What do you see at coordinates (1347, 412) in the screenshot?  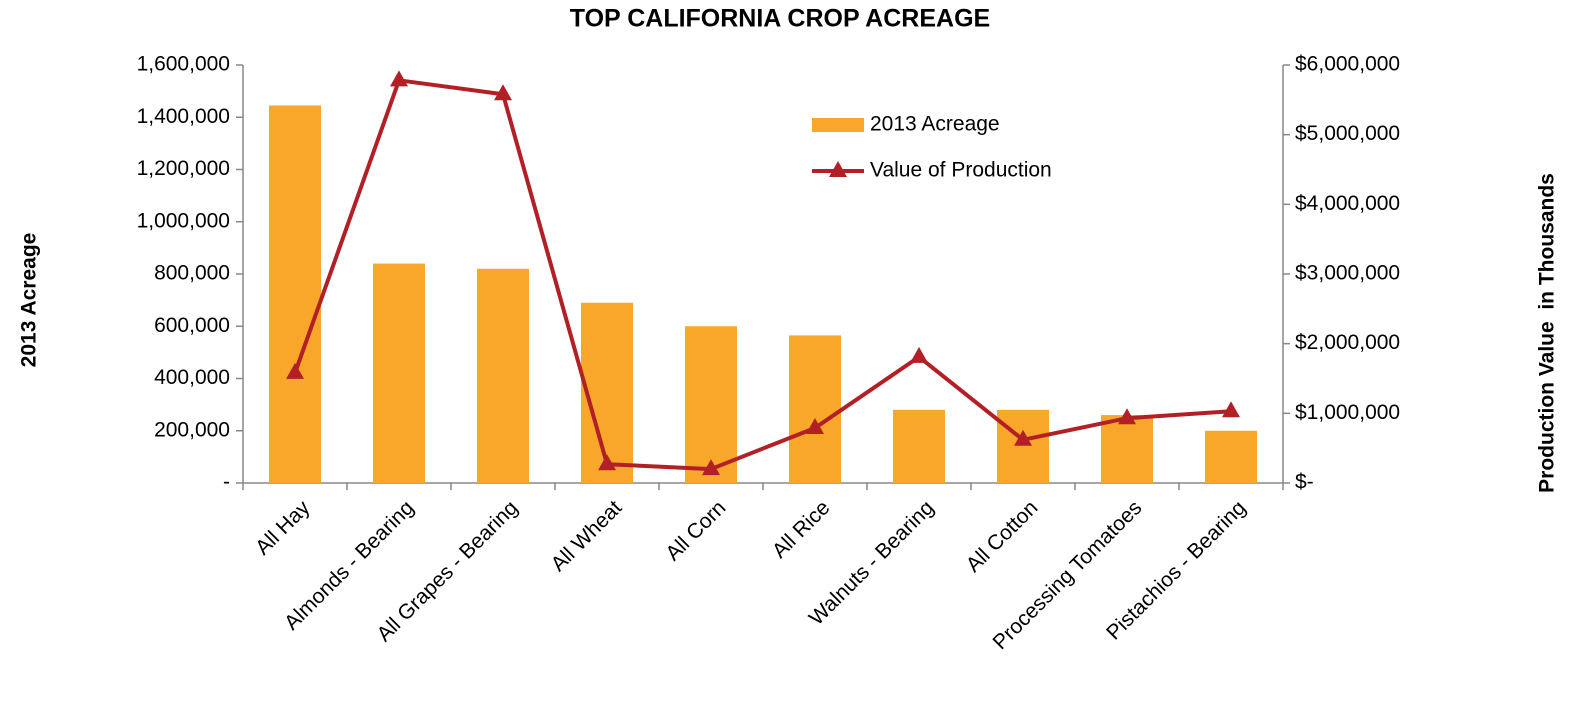 I see `y2-tick-label: $1,000,000` at bounding box center [1347, 412].